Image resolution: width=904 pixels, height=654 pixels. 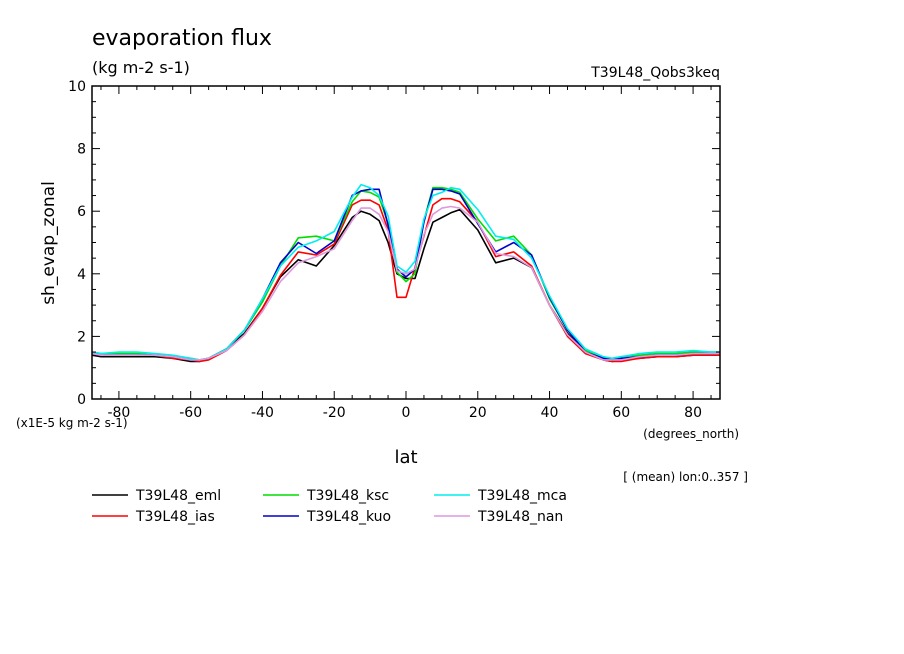 What do you see at coordinates (347, 496) in the screenshot?
I see `legend-label-T39L48_ksc: T39L48_ksc` at bounding box center [347, 496].